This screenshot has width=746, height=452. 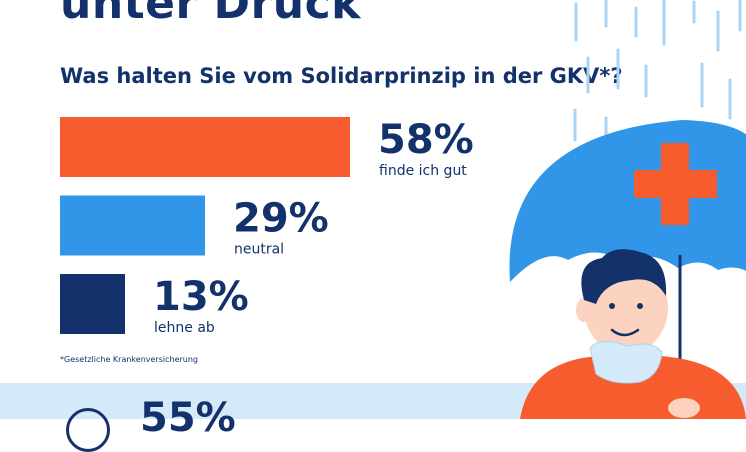 What do you see at coordinates (201, 297) in the screenshot?
I see `bar-value-label-3: 13%` at bounding box center [201, 297].